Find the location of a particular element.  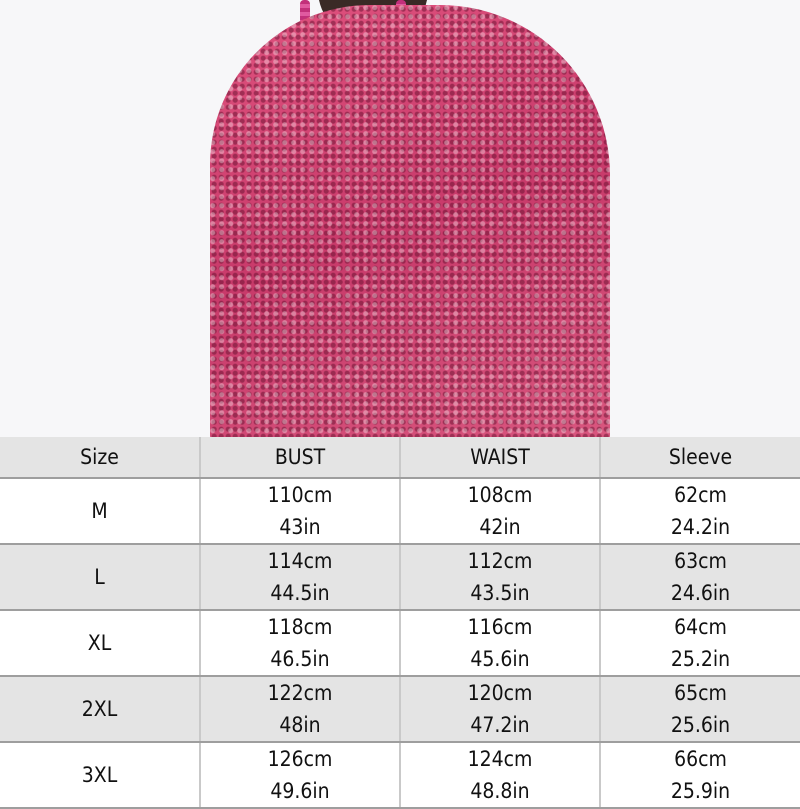

waist-in: 48.8in is located at coordinates (500, 791).